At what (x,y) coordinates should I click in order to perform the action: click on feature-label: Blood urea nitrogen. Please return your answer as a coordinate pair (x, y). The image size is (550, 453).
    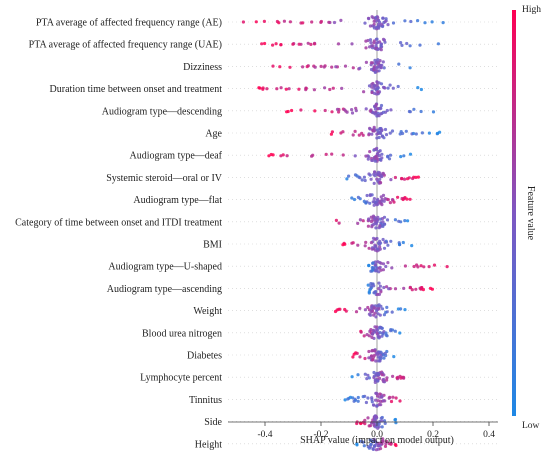
    Looking at the image, I should click on (182, 333).